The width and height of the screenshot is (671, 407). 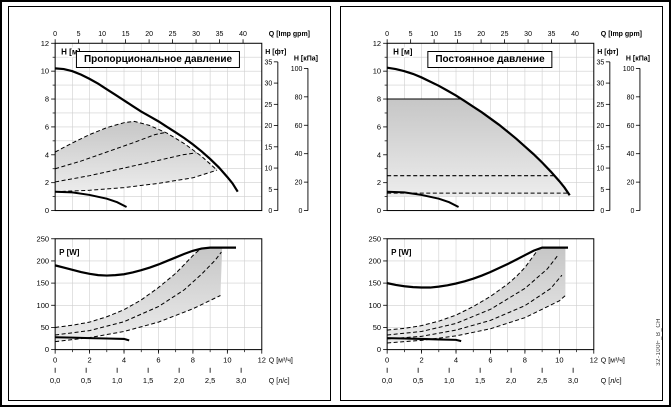 I want to click on power-axis-label: P [W], so click(x=69, y=252).